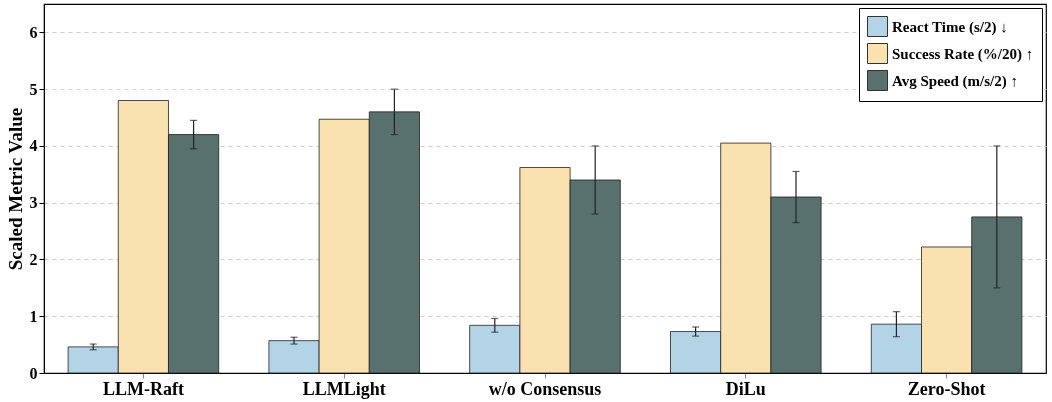 The height and width of the screenshot is (402, 1052). Describe the element at coordinates (33, 89) in the screenshot. I see `y-tick-label: 5` at that location.